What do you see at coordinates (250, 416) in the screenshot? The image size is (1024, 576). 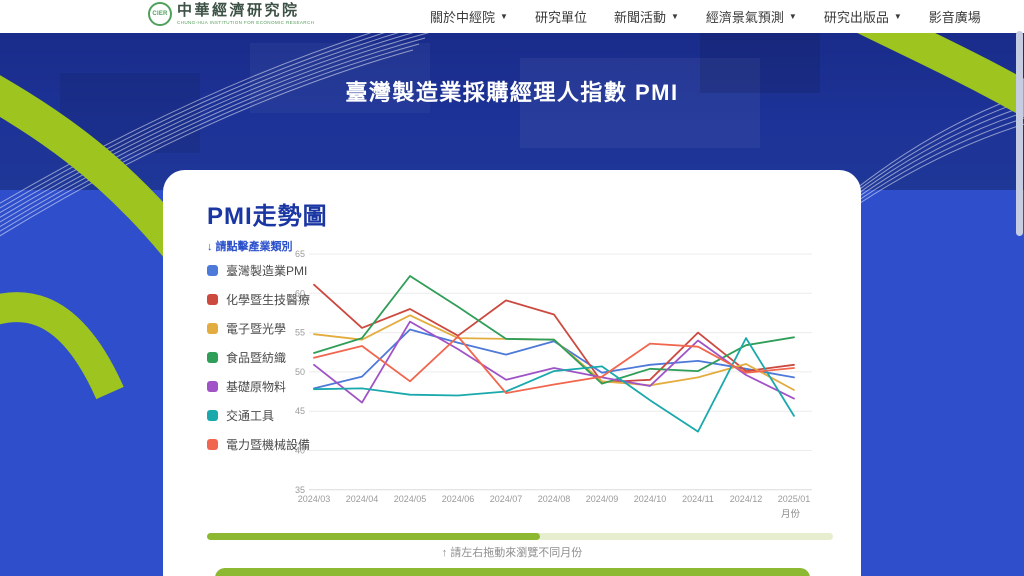 I see `legend-label: 交通工具` at bounding box center [250, 416].